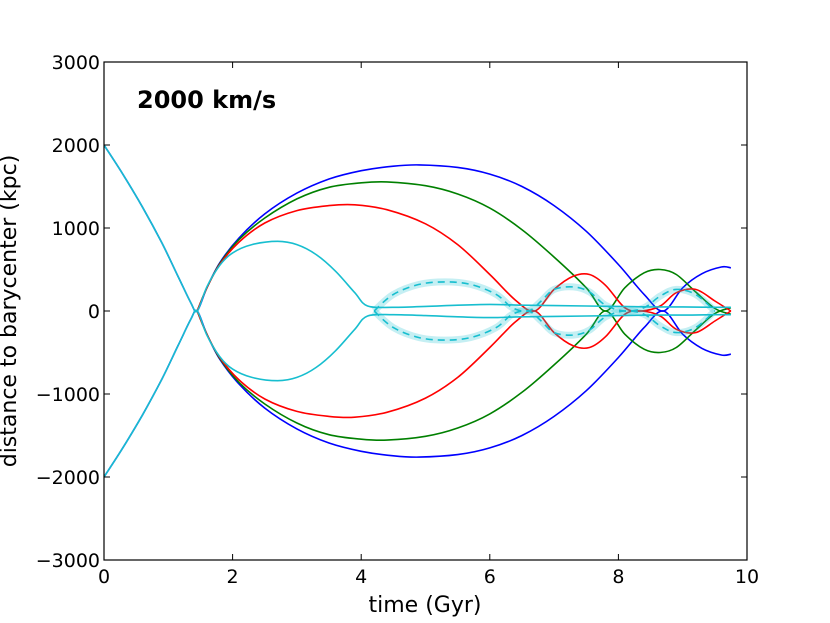 This screenshot has height=623, width=830. I want to click on series-line-green, so click(464, 248).